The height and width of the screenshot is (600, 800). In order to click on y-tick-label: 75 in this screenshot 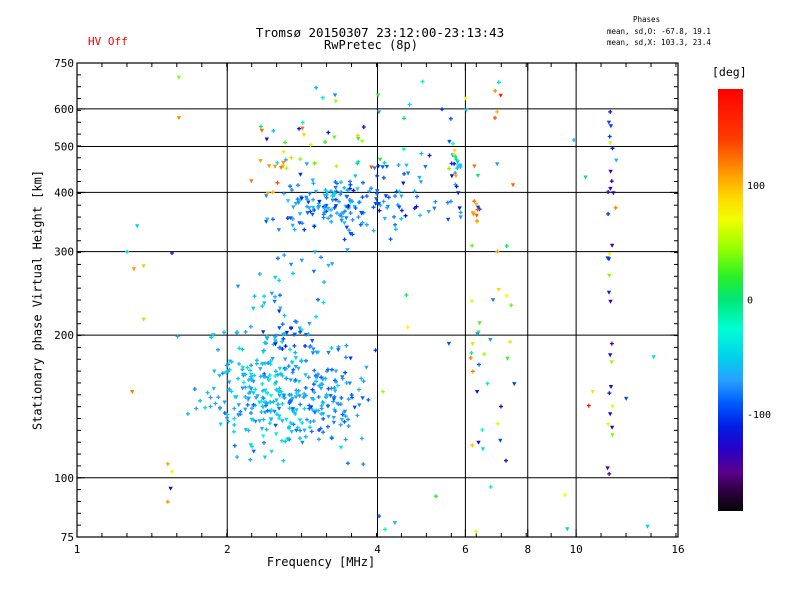, I will do `click(67, 537)`.